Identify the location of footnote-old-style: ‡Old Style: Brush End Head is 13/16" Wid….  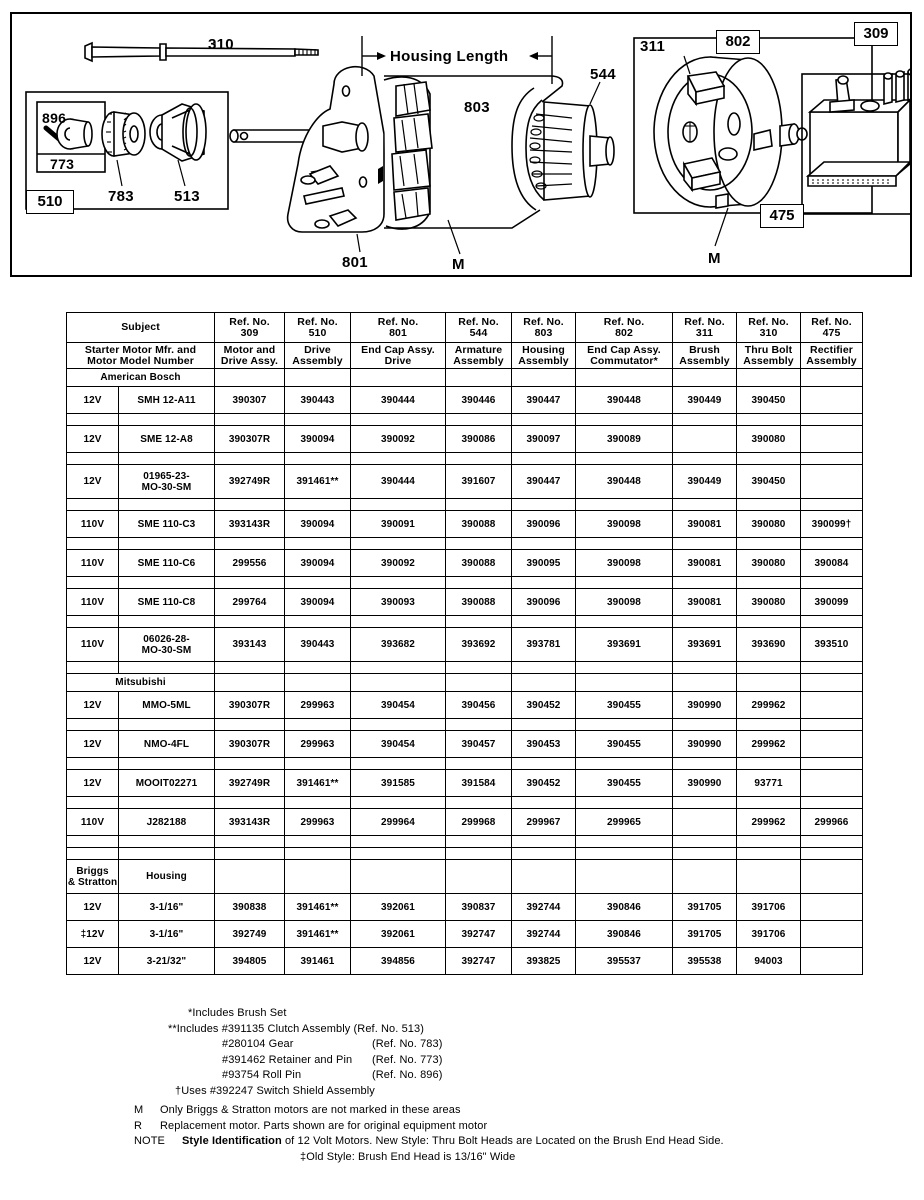
(408, 1156).